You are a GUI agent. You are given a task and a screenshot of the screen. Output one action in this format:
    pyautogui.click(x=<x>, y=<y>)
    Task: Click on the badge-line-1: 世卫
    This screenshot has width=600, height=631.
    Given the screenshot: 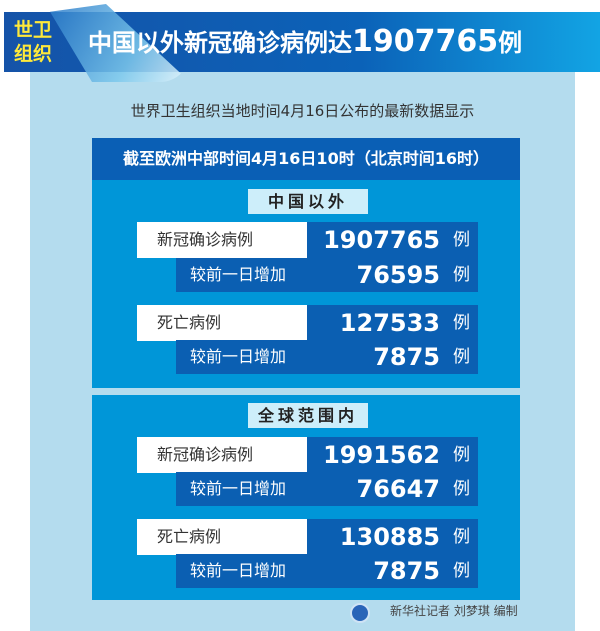 What is the action you would take?
    pyautogui.click(x=32, y=30)
    